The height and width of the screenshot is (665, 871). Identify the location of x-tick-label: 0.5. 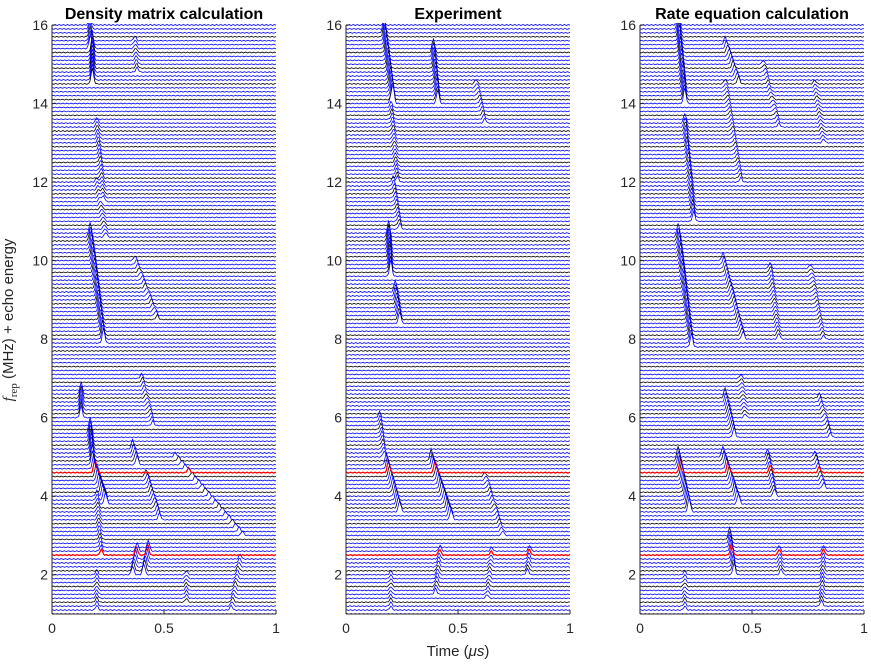
(164, 628).